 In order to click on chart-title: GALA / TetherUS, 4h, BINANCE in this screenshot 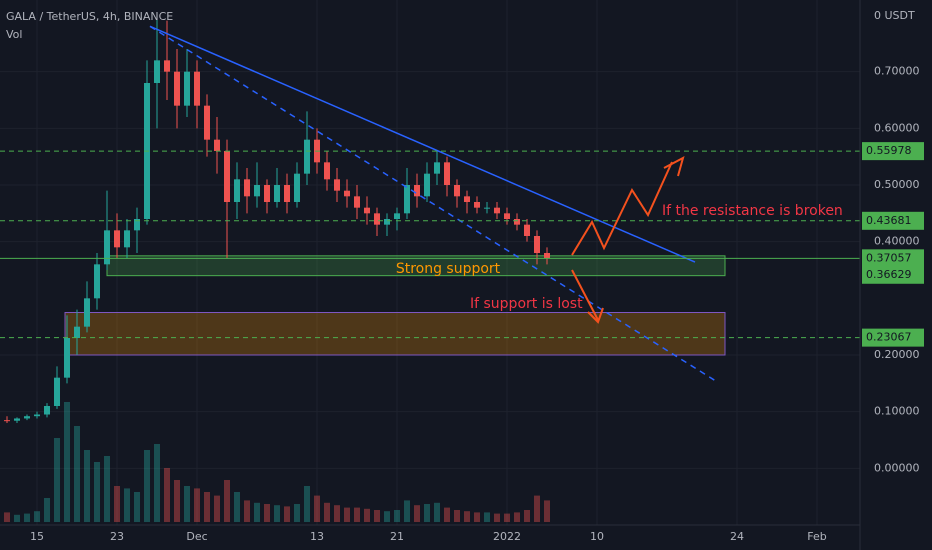, I will do `click(89, 16)`.